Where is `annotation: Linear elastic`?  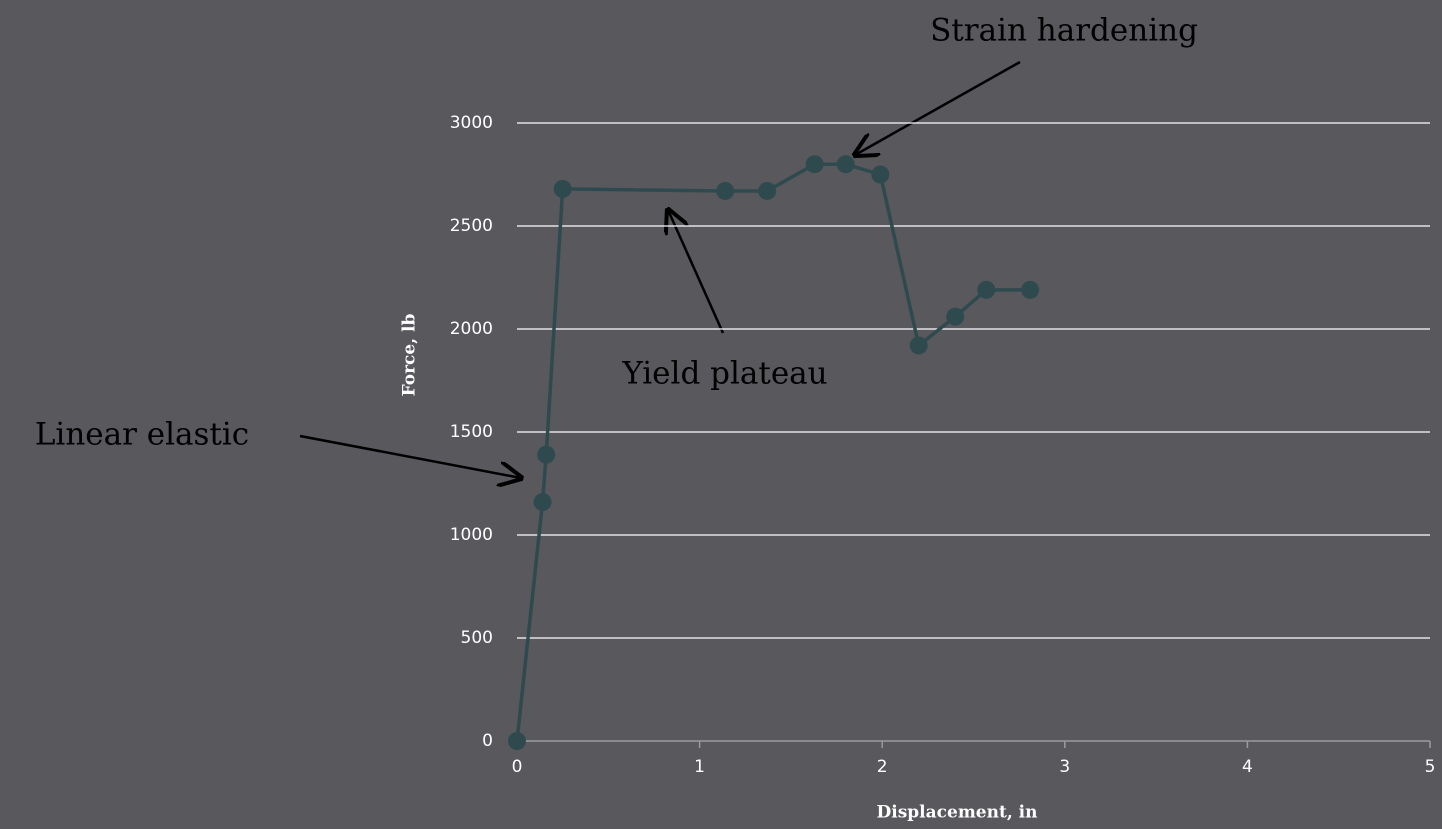 annotation: Linear elastic is located at coordinates (142, 435).